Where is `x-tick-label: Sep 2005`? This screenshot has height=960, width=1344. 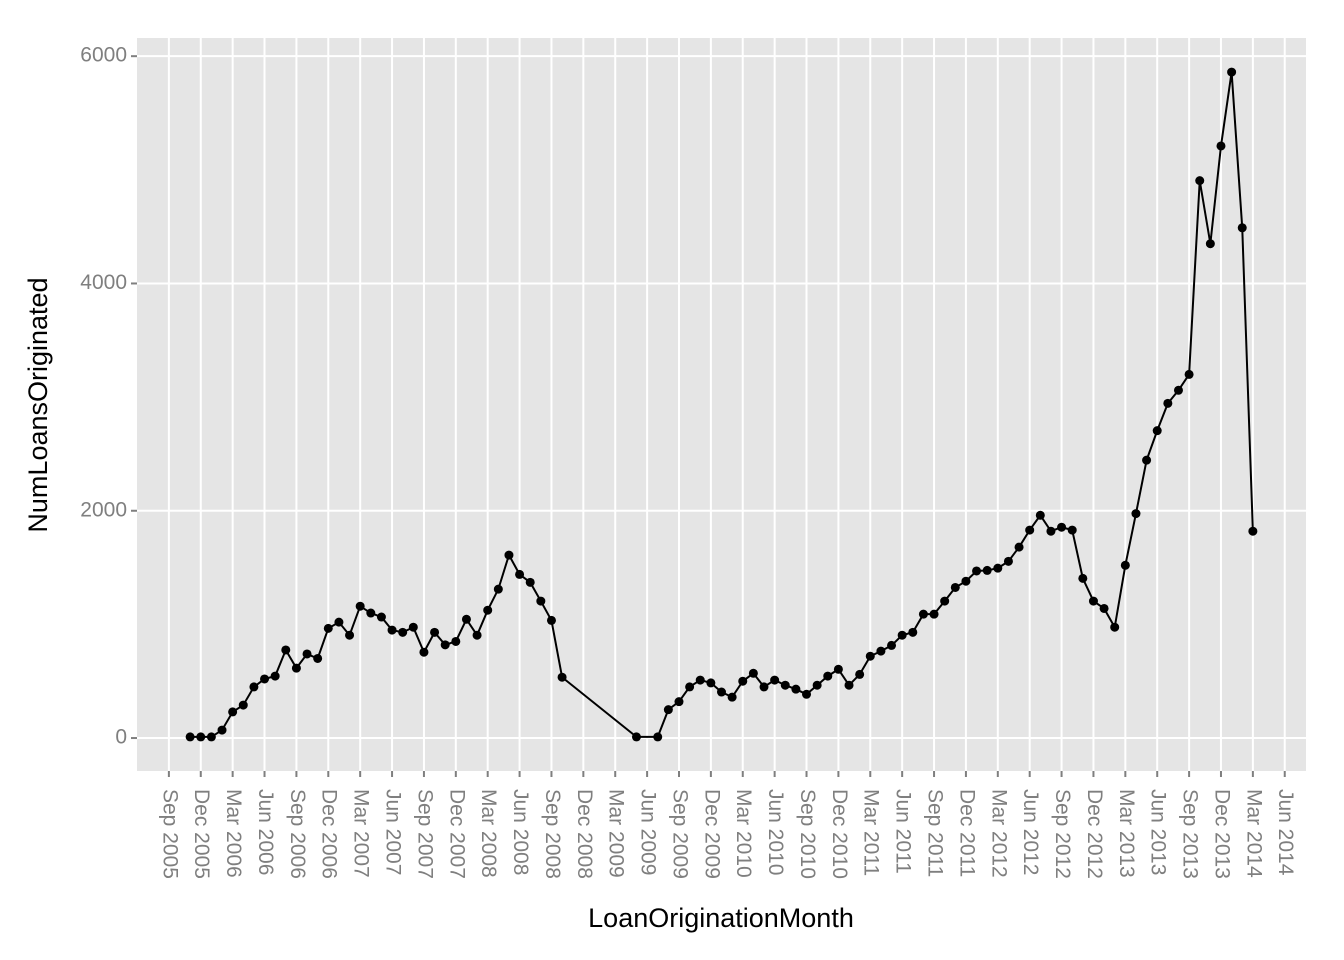
x-tick-label: Sep 2005 is located at coordinates (169, 834).